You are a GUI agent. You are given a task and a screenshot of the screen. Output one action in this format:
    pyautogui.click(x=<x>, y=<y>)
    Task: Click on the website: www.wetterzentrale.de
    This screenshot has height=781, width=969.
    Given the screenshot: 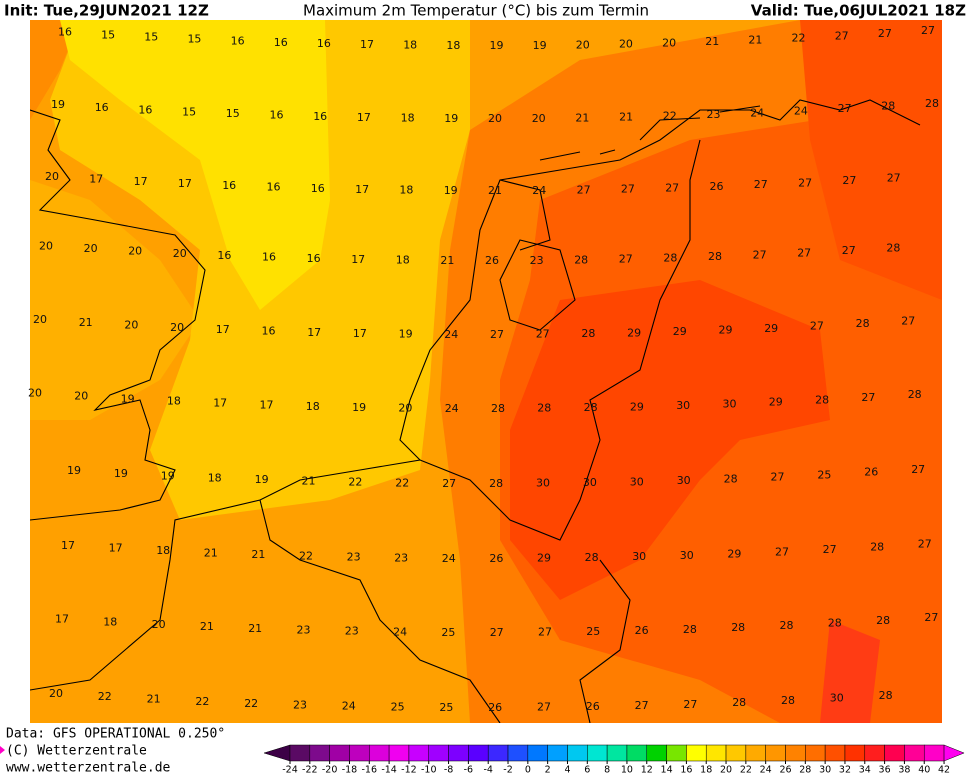 What is the action you would take?
    pyautogui.click(x=88, y=768)
    